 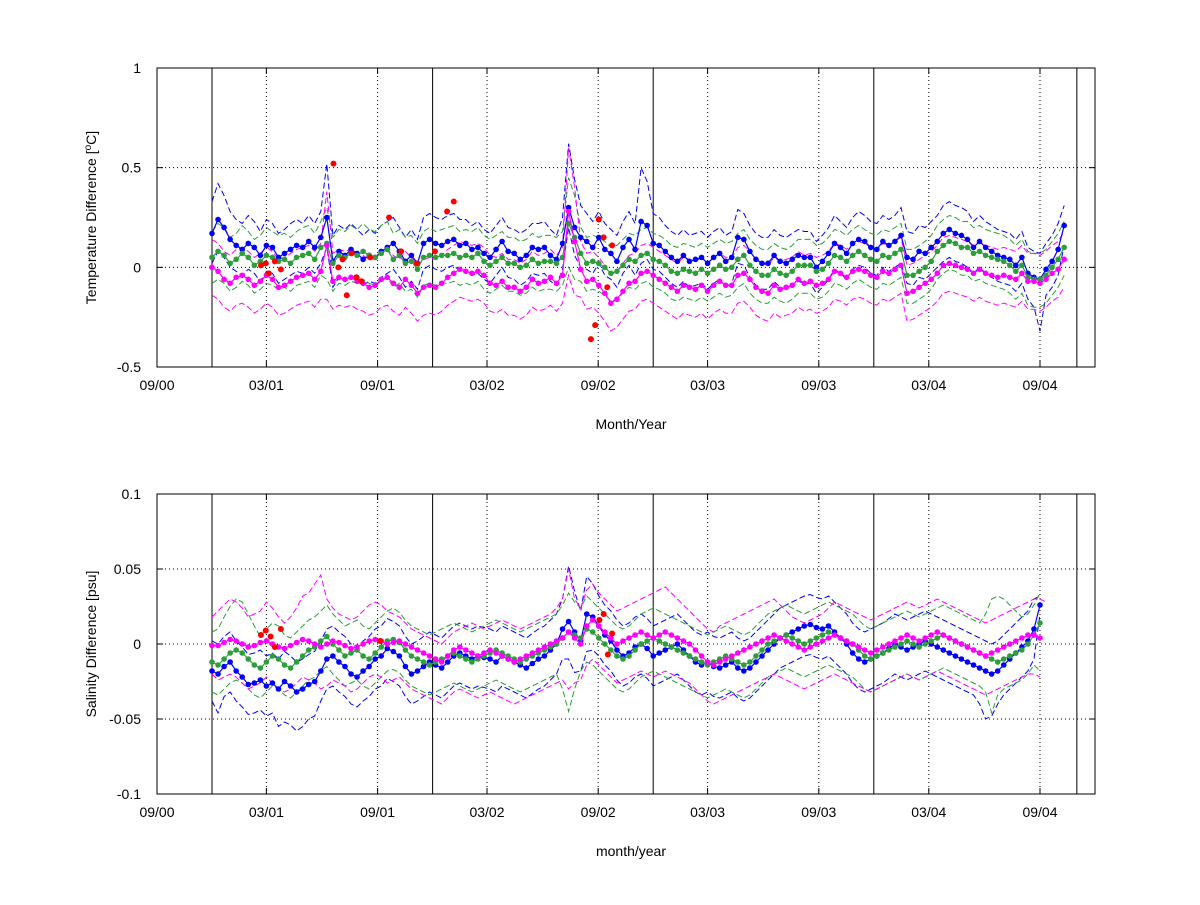 What do you see at coordinates (132, 494) in the screenshot?
I see `y-tick-label: 0.1` at bounding box center [132, 494].